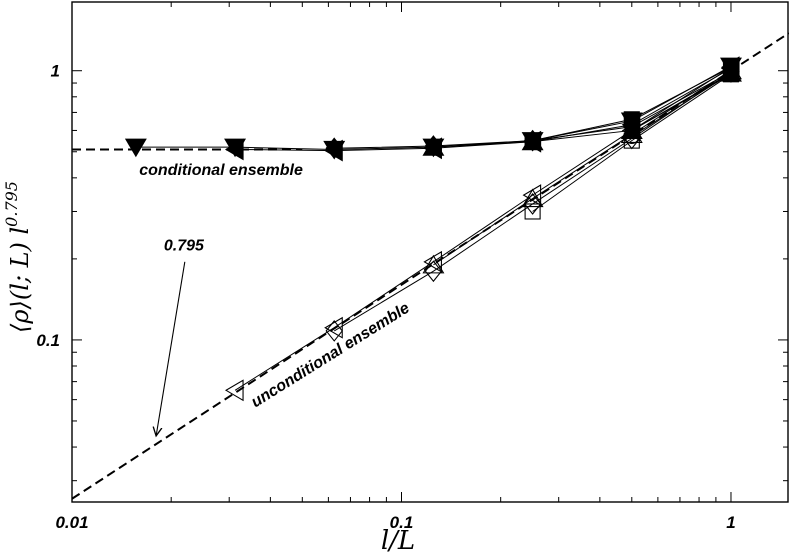  I want to click on y-tick-label: 1, so click(55, 71).